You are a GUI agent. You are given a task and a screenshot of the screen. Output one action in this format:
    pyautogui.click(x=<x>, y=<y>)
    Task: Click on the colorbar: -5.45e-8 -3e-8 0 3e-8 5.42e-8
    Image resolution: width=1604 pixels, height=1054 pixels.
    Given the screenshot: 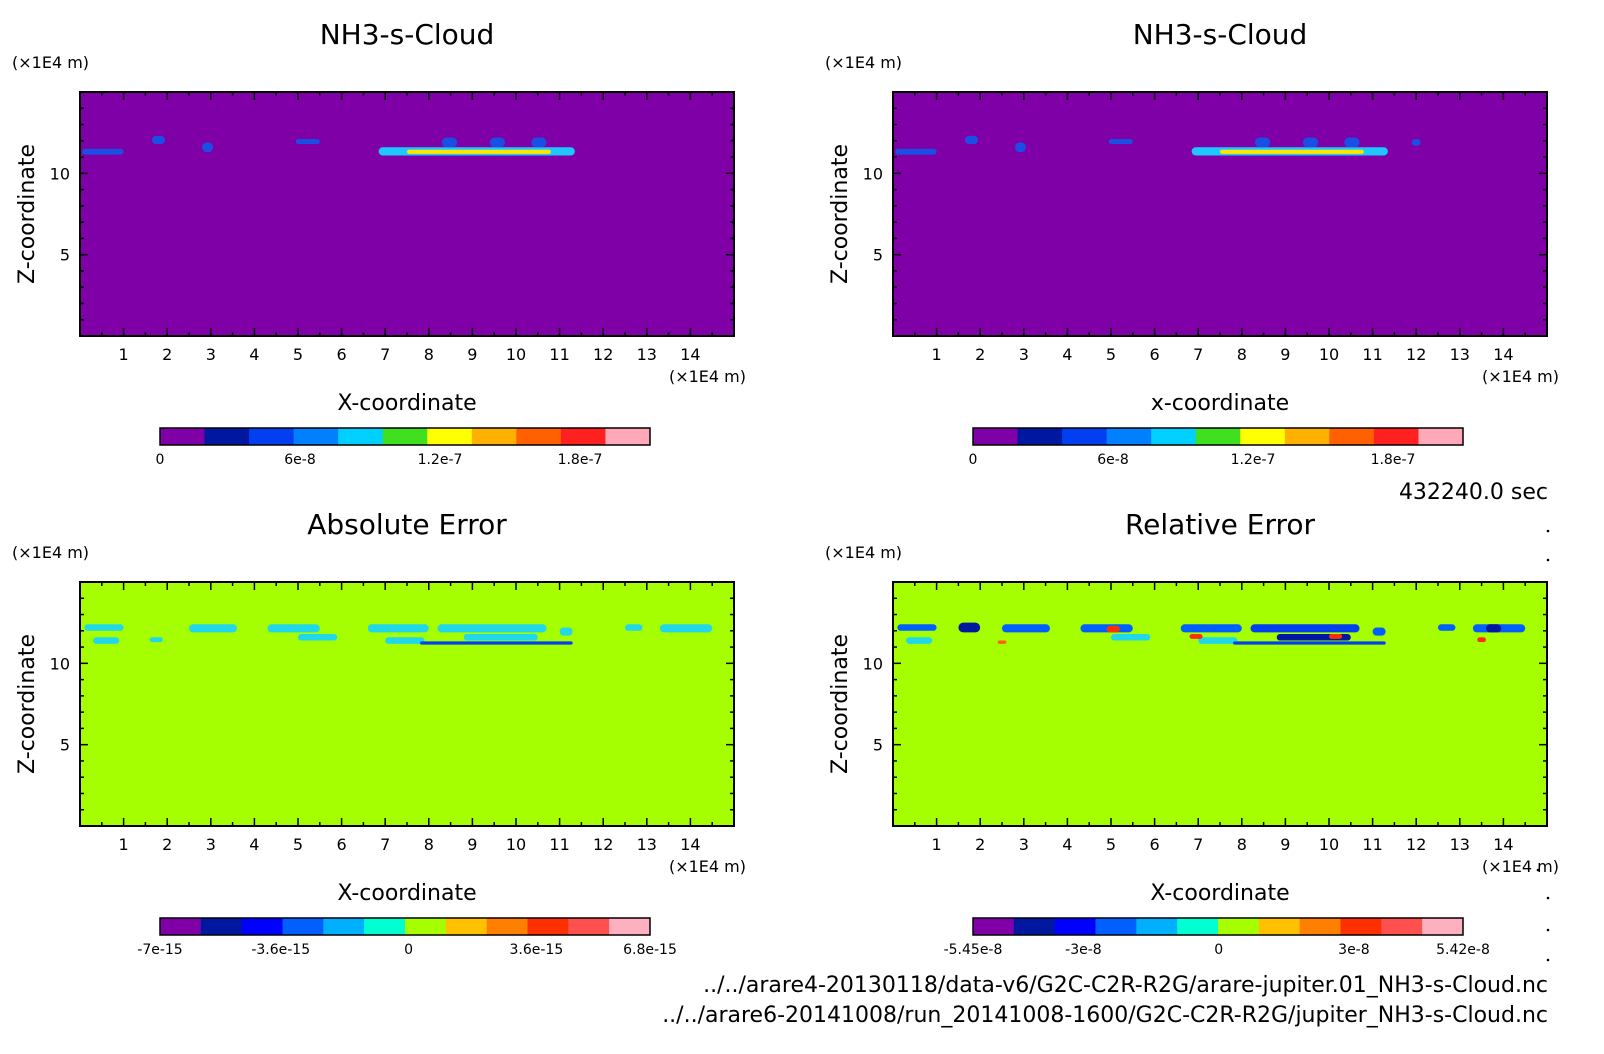 What is the action you would take?
    pyautogui.click(x=1217, y=937)
    